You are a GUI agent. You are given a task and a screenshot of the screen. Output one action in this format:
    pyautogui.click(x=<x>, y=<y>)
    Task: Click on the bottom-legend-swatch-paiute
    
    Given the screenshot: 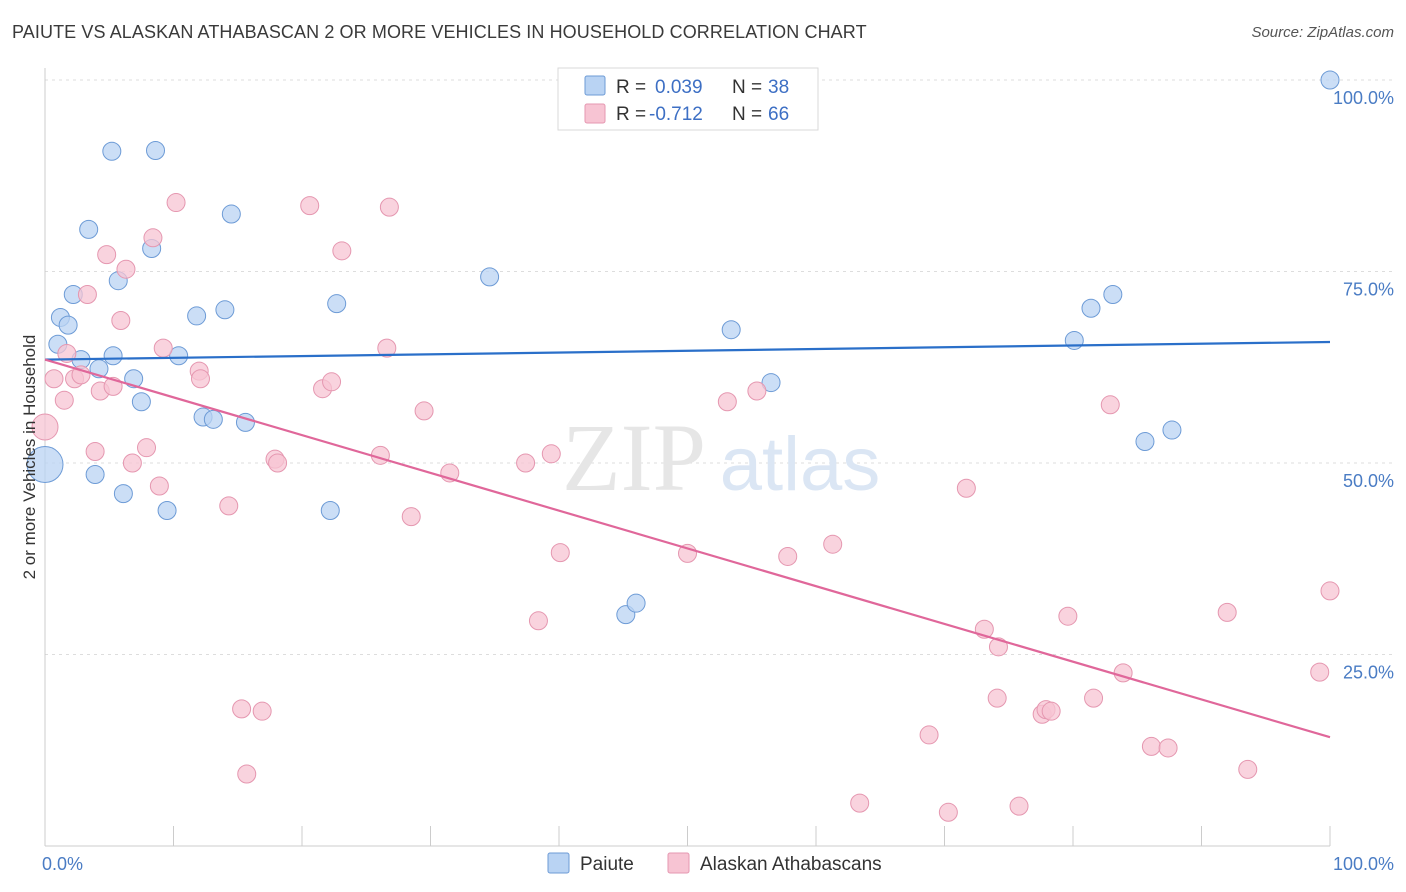 What is the action you would take?
    pyautogui.click(x=558, y=863)
    